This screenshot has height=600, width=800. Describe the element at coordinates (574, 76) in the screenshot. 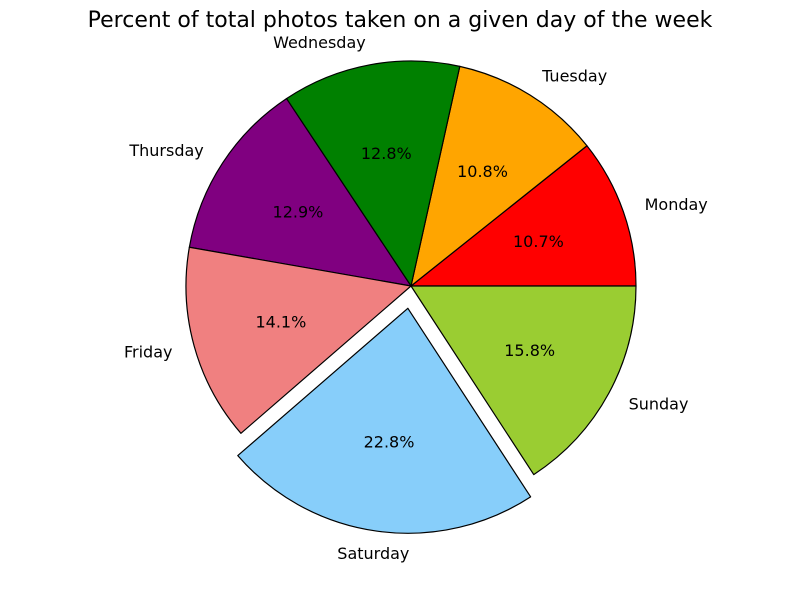

I see `category-label-tuesday: Tuesday` at that location.